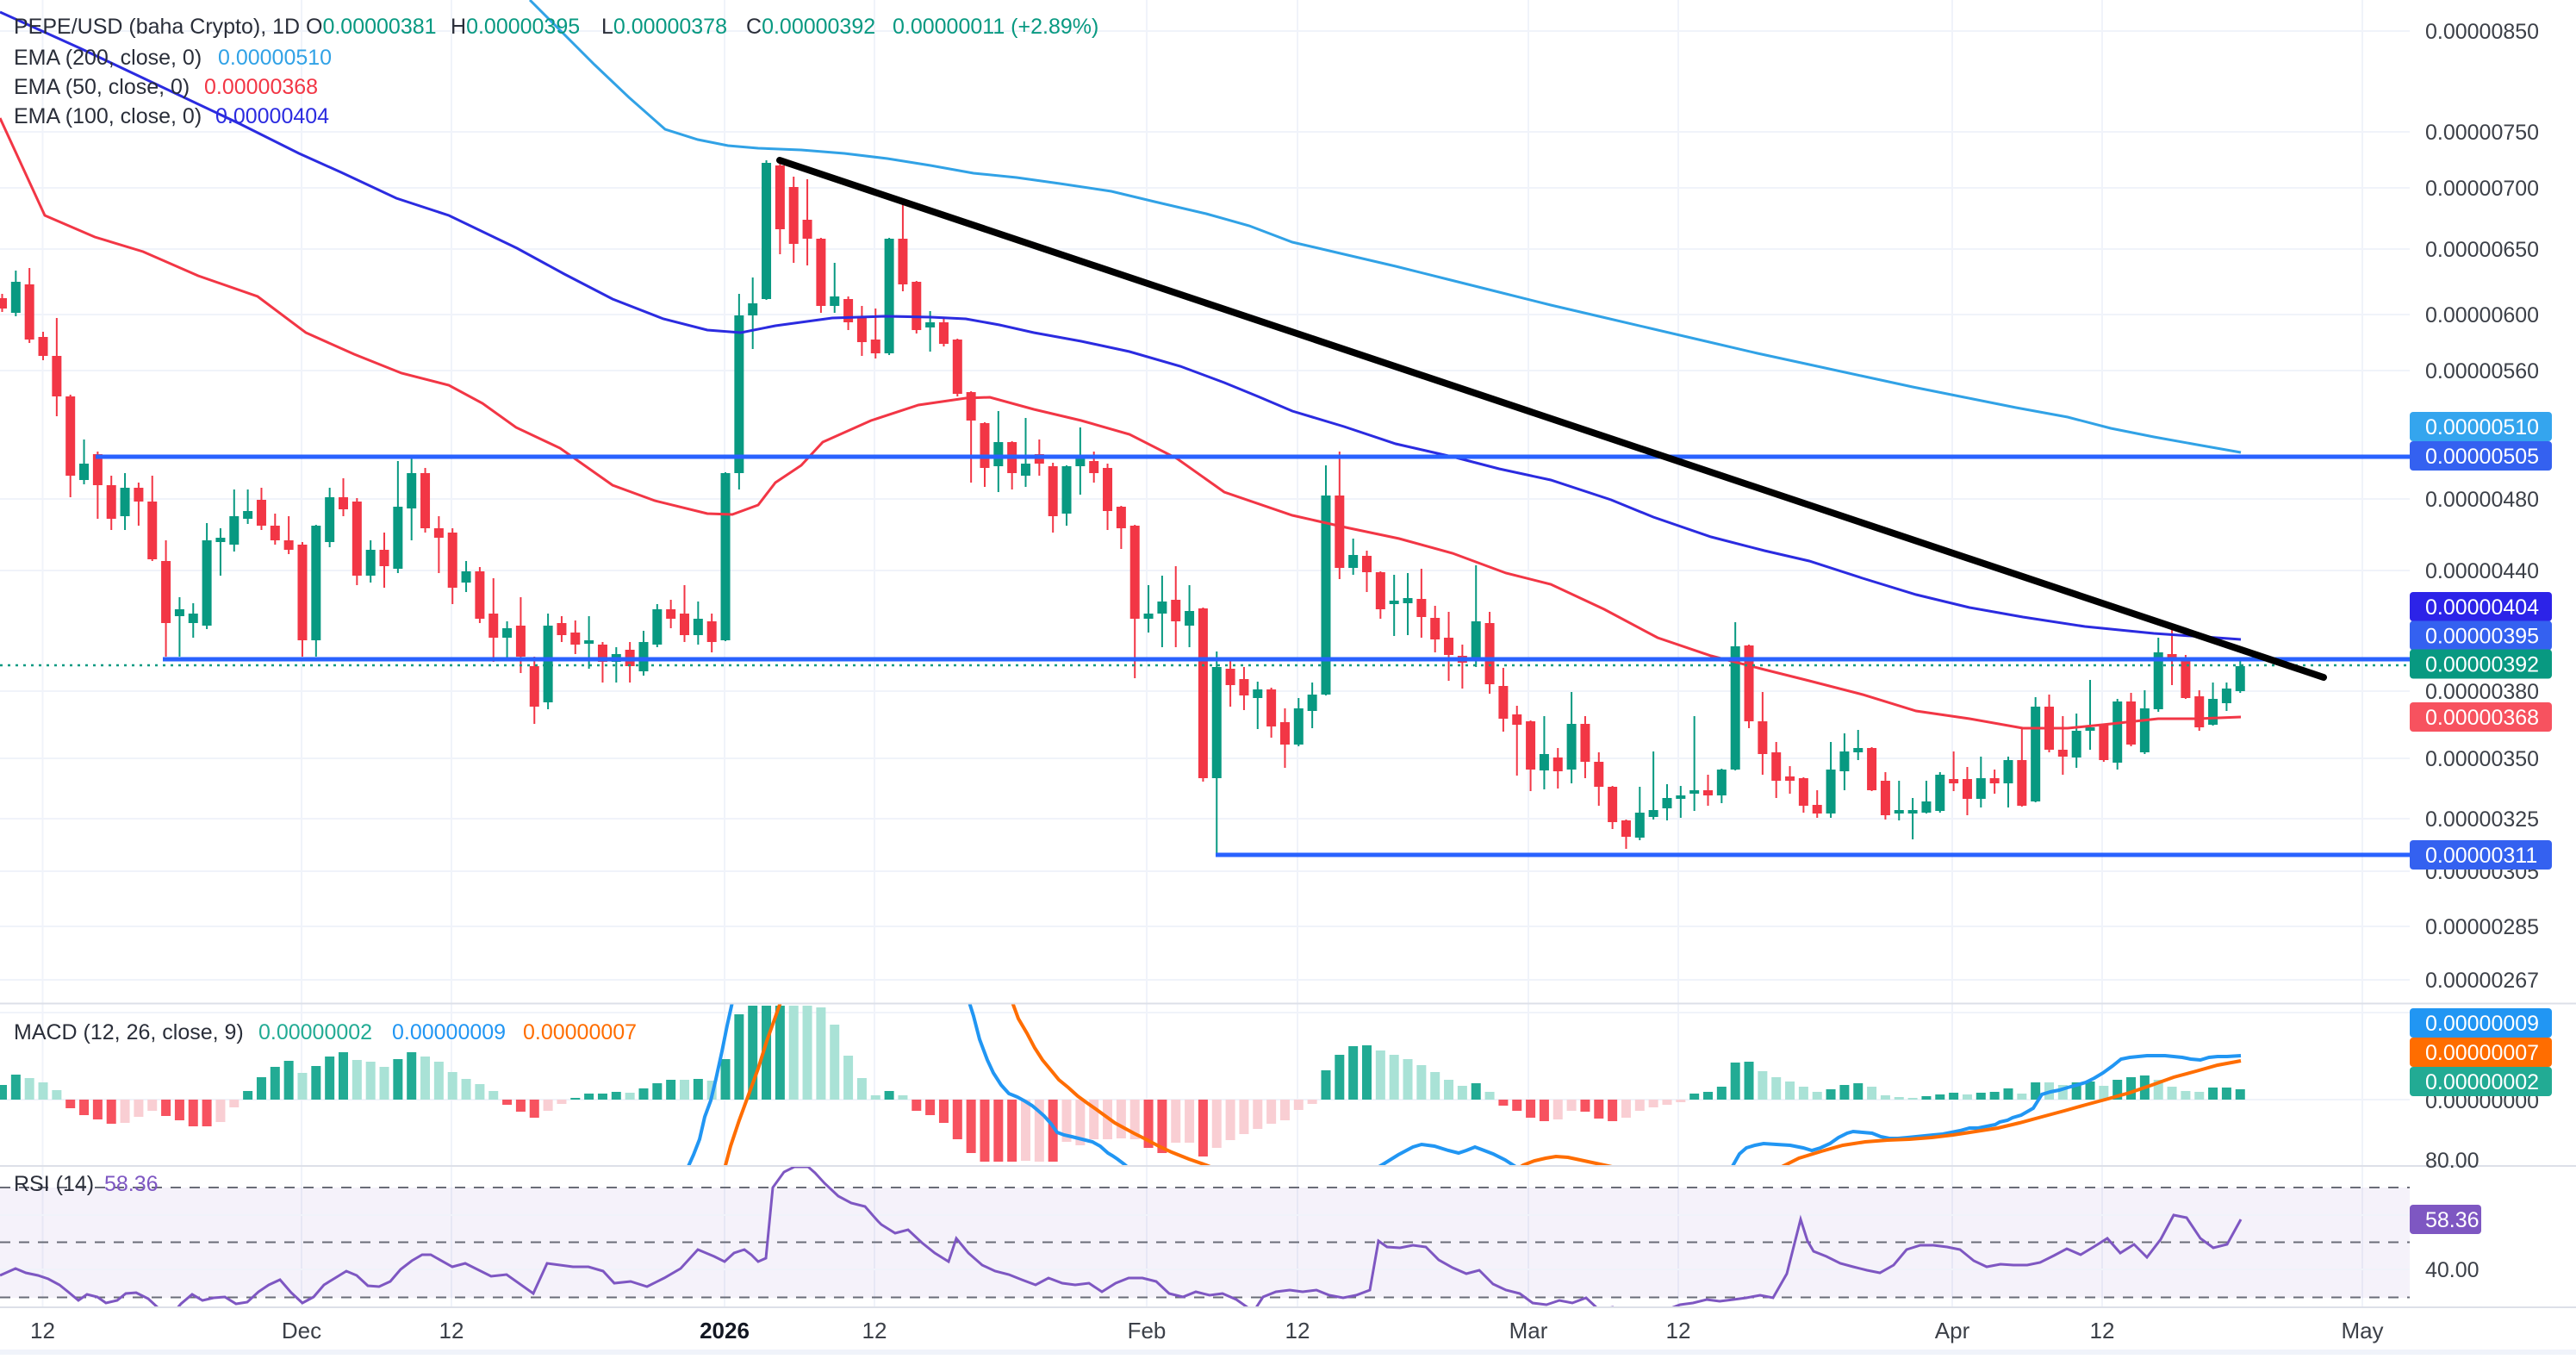  I want to click on svg-text: 0.00000009, so click(2482, 1024).